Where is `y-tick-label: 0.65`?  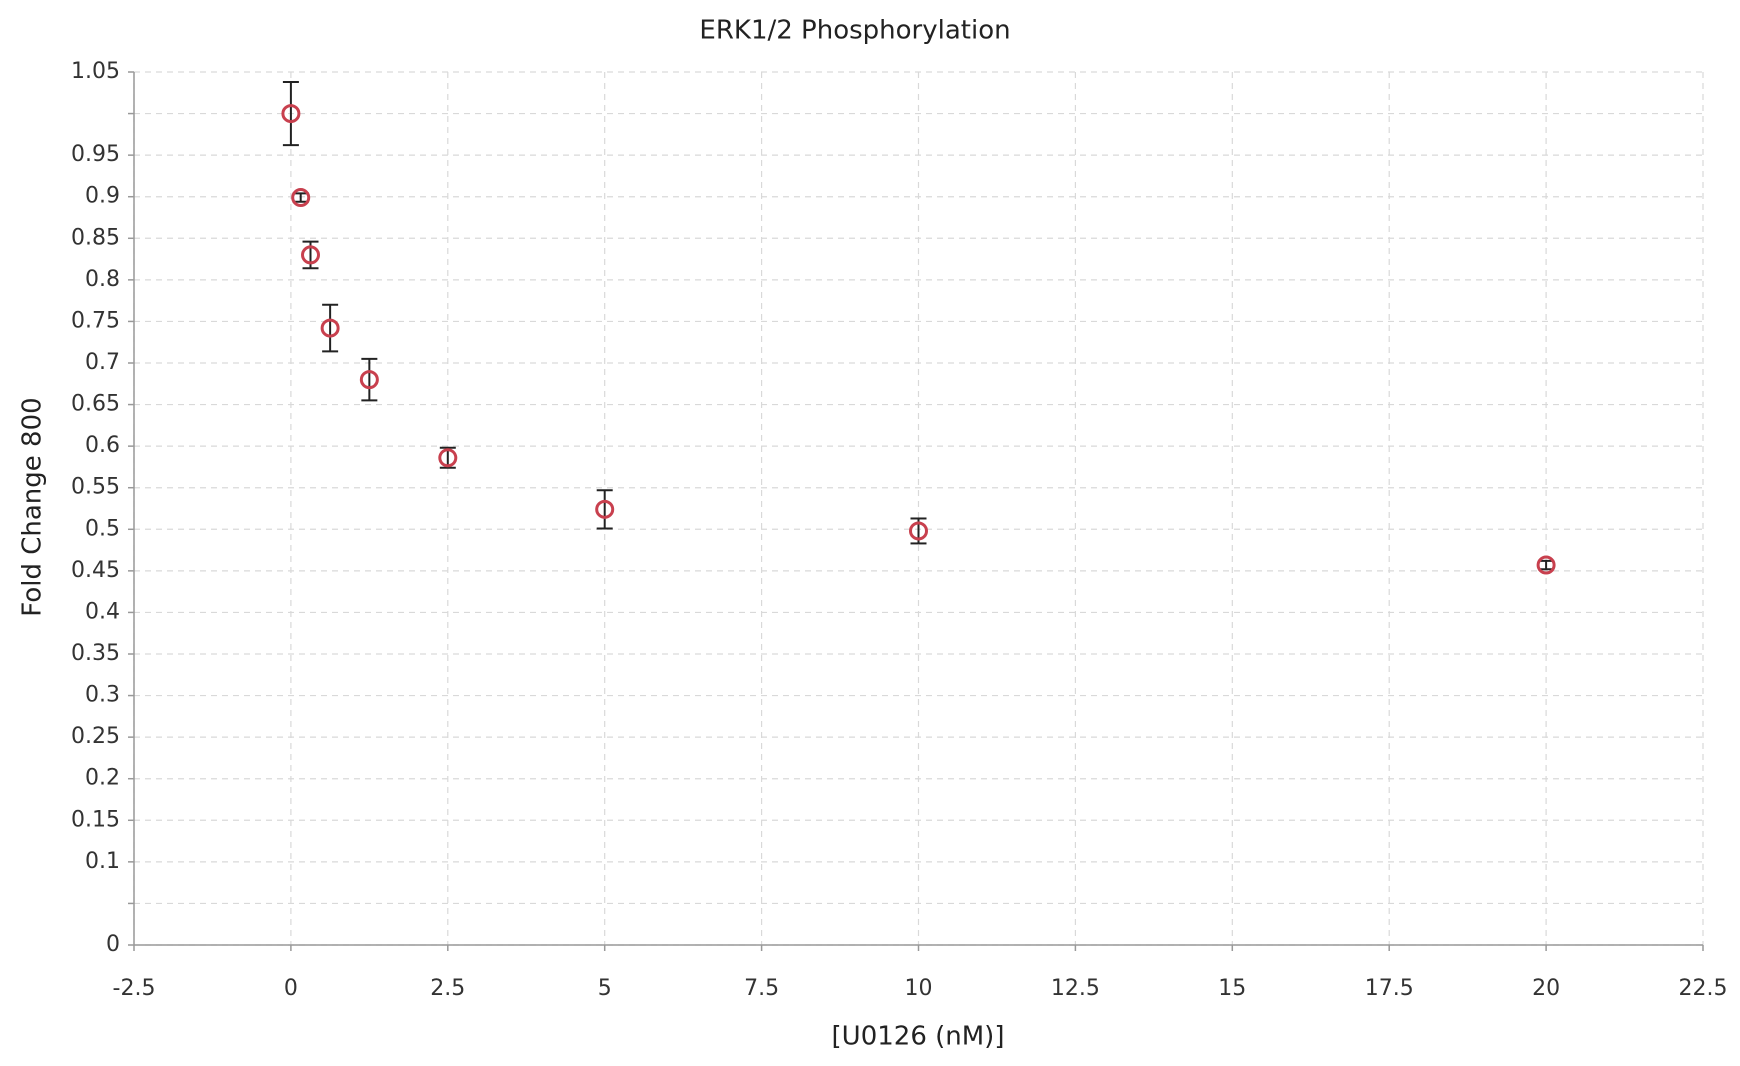
y-tick-label: 0.65 is located at coordinates (95, 404).